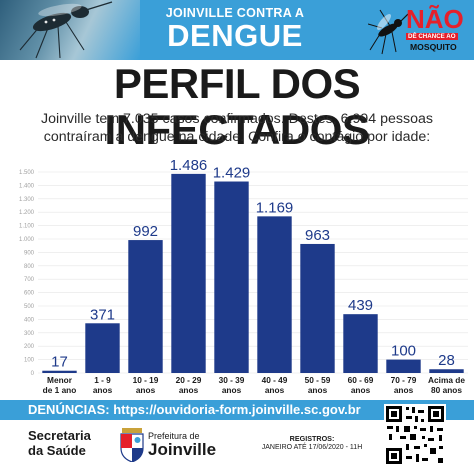  Describe the element at coordinates (360, 305) in the screenshot. I see `data-label: 439` at that location.